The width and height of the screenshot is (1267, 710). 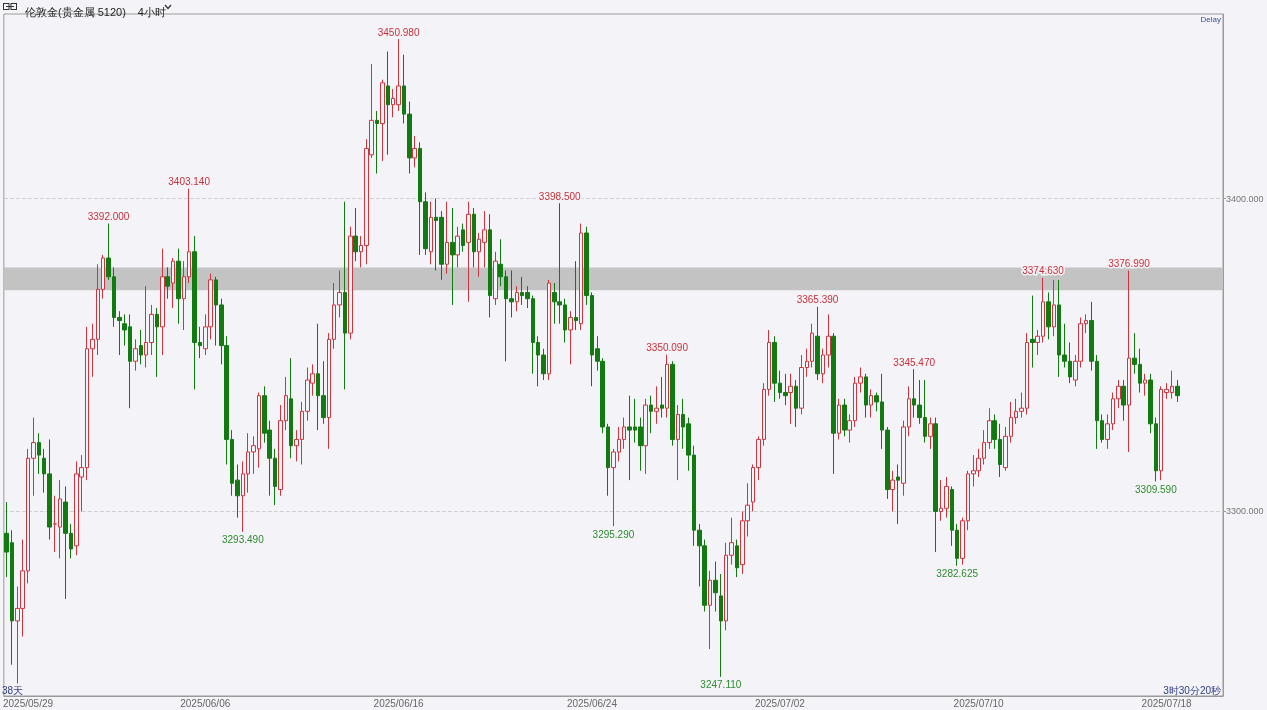 What do you see at coordinates (28, 703) in the screenshot?
I see `x-tick-label: 2025/05/29` at bounding box center [28, 703].